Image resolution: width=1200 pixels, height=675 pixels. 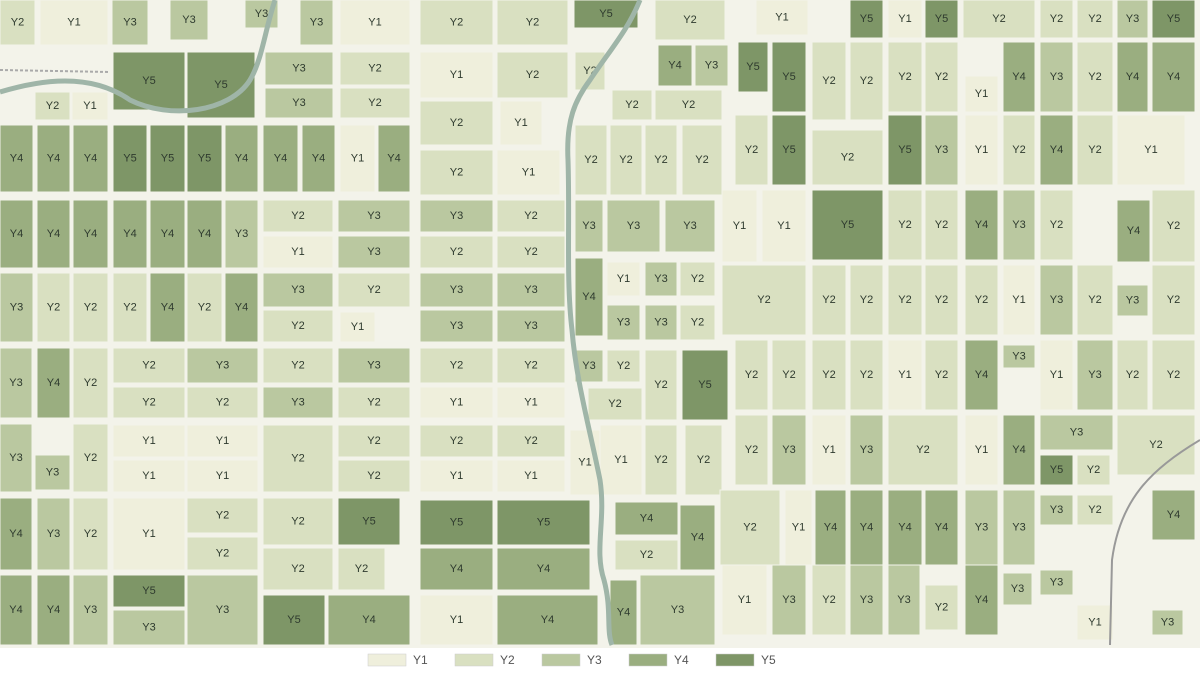 What do you see at coordinates (571, 660) in the screenshot?
I see `legend: Y1 Y2 Y3 Y4 Y5` at bounding box center [571, 660].